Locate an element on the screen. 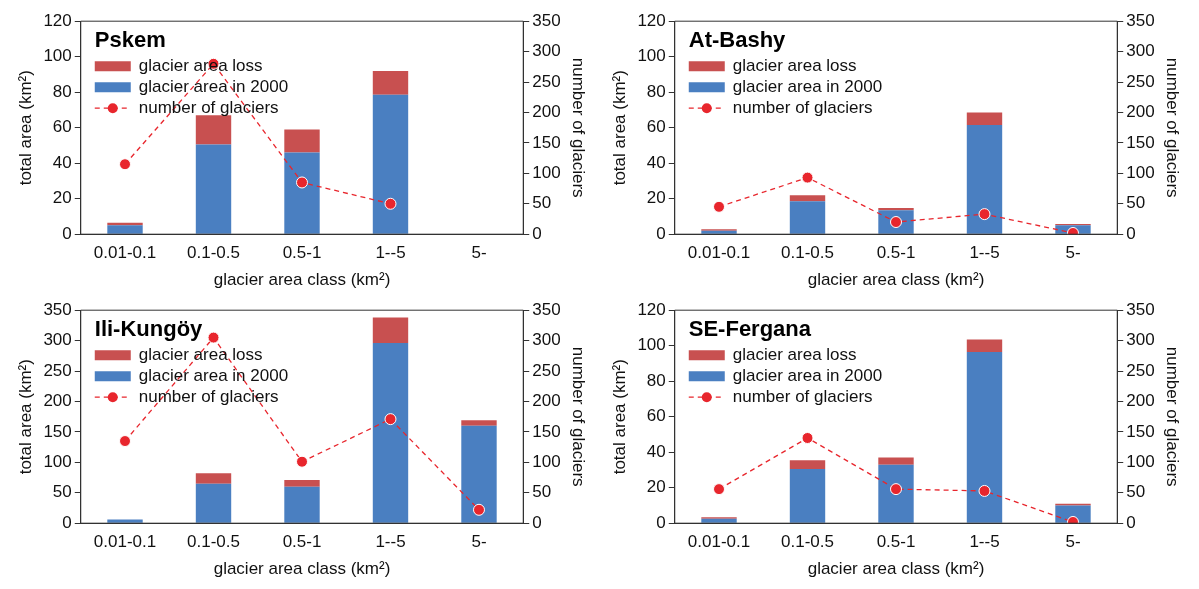  y-tick-label: 200 is located at coordinates (57, 401).